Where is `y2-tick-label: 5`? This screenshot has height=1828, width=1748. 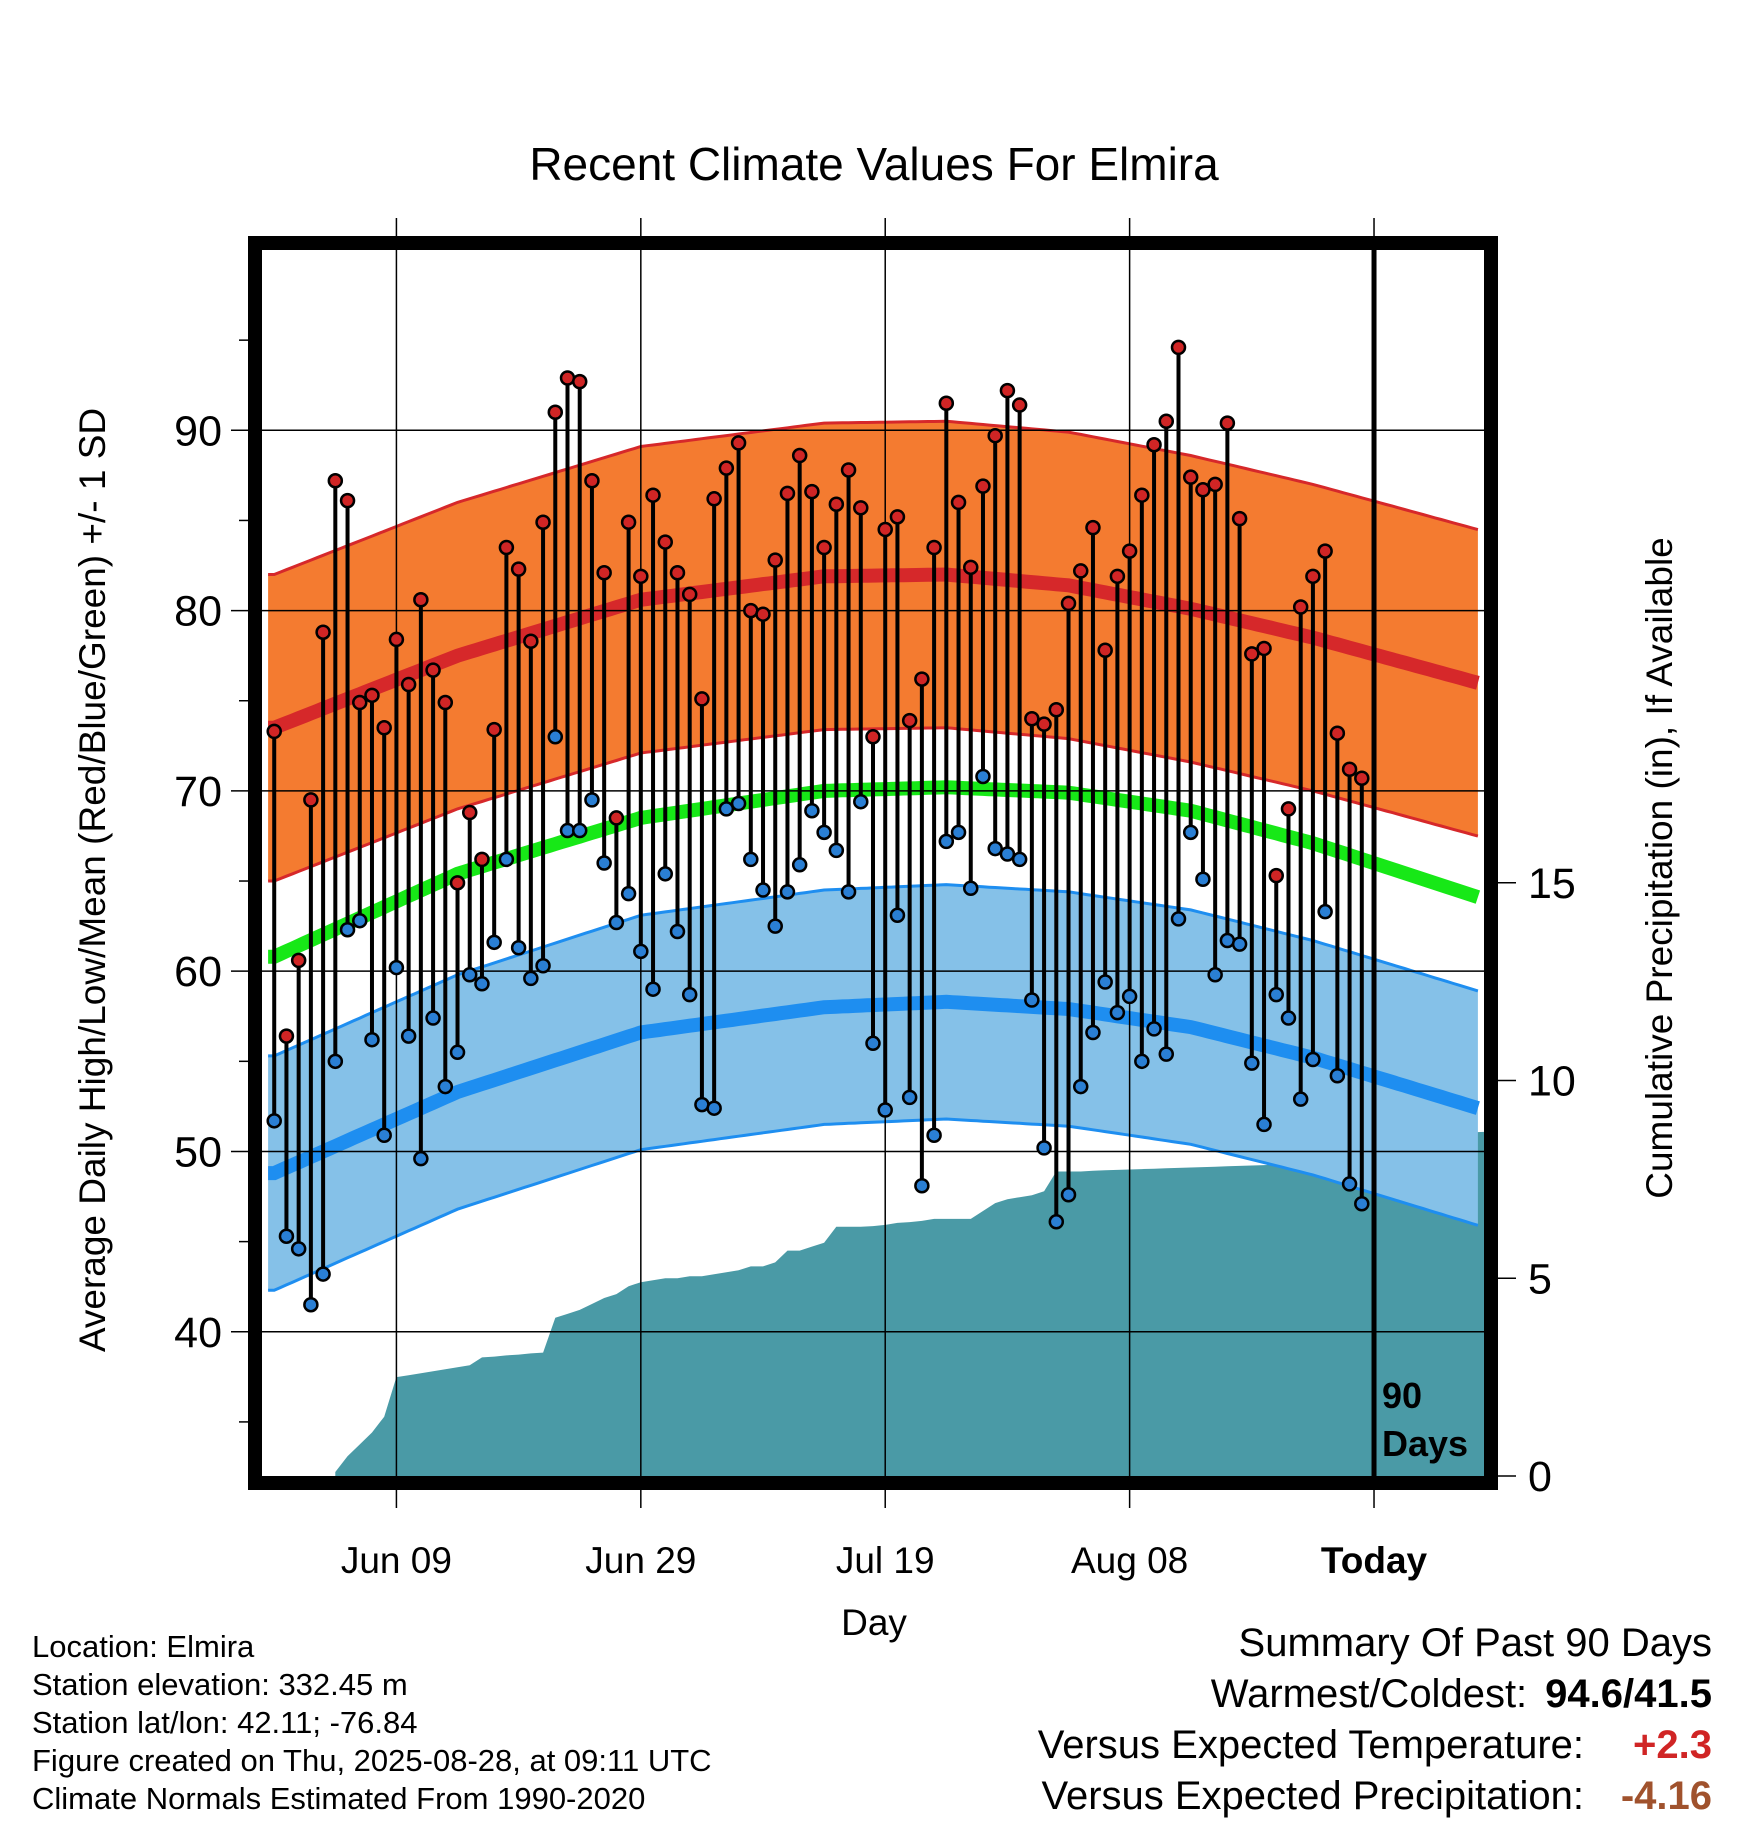 y2-tick-label: 5 is located at coordinates (1540, 1279).